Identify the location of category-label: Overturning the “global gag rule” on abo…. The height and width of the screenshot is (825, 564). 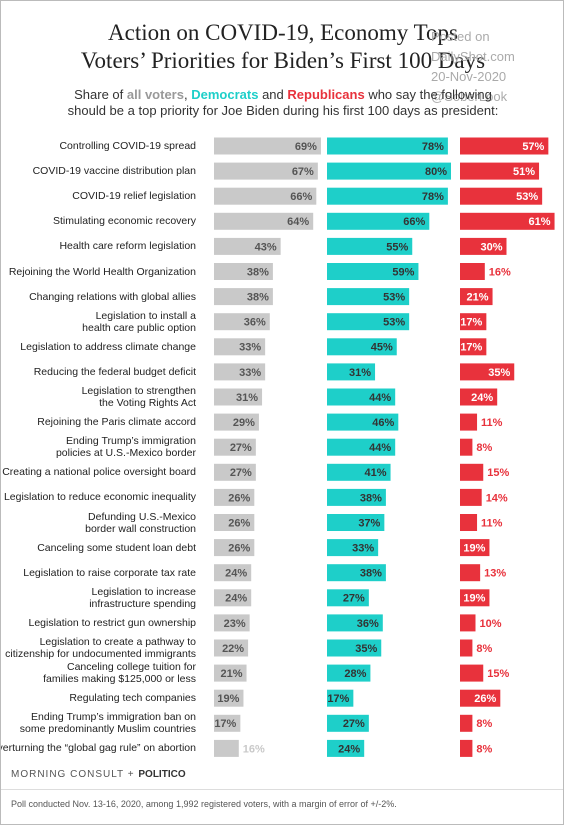
(98, 748).